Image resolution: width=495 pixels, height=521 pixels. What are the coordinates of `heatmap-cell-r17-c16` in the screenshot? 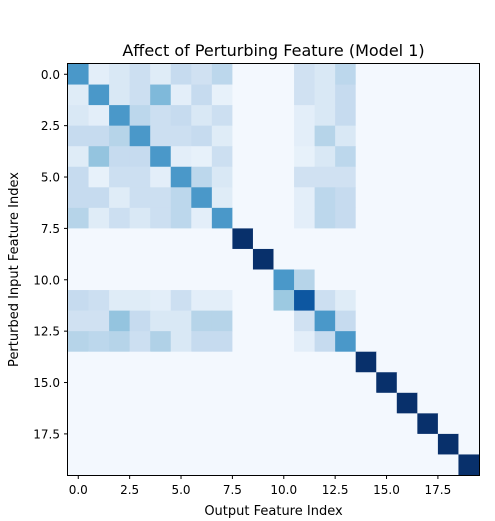 It's located at (407, 424).